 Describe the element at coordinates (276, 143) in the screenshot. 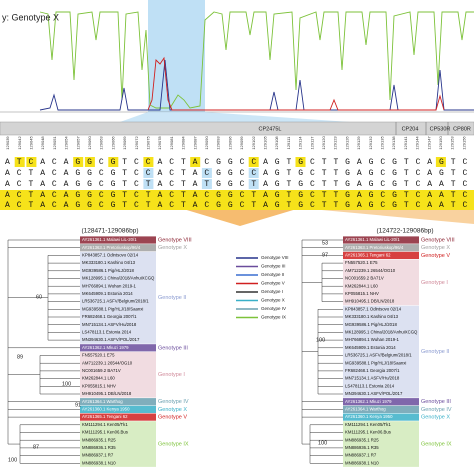

I see `position-label: 129108` at that location.